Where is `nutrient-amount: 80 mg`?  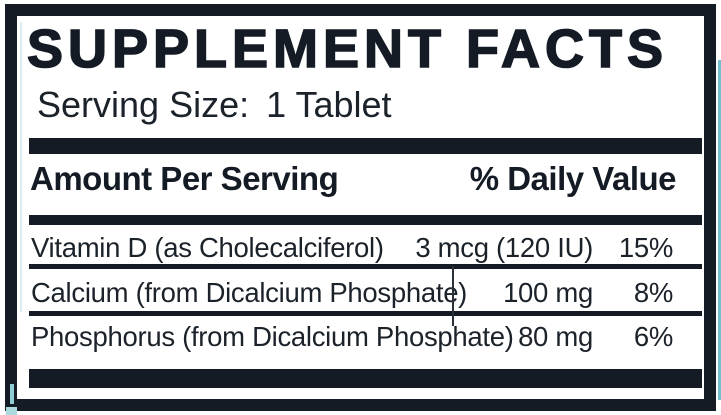 nutrient-amount: 80 mg is located at coordinates (555, 336).